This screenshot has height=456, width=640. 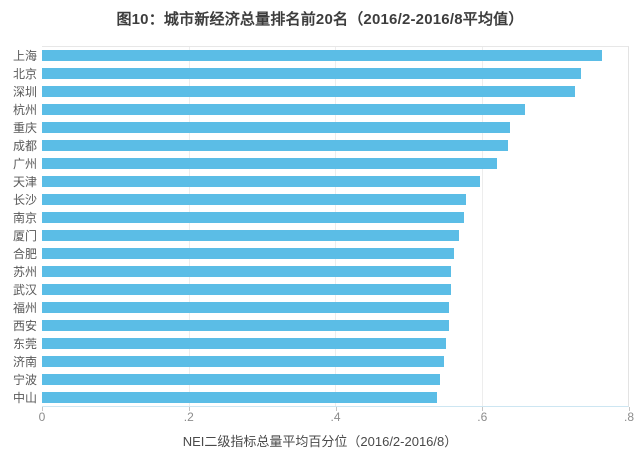 I want to click on bar-长沙, so click(x=254, y=200).